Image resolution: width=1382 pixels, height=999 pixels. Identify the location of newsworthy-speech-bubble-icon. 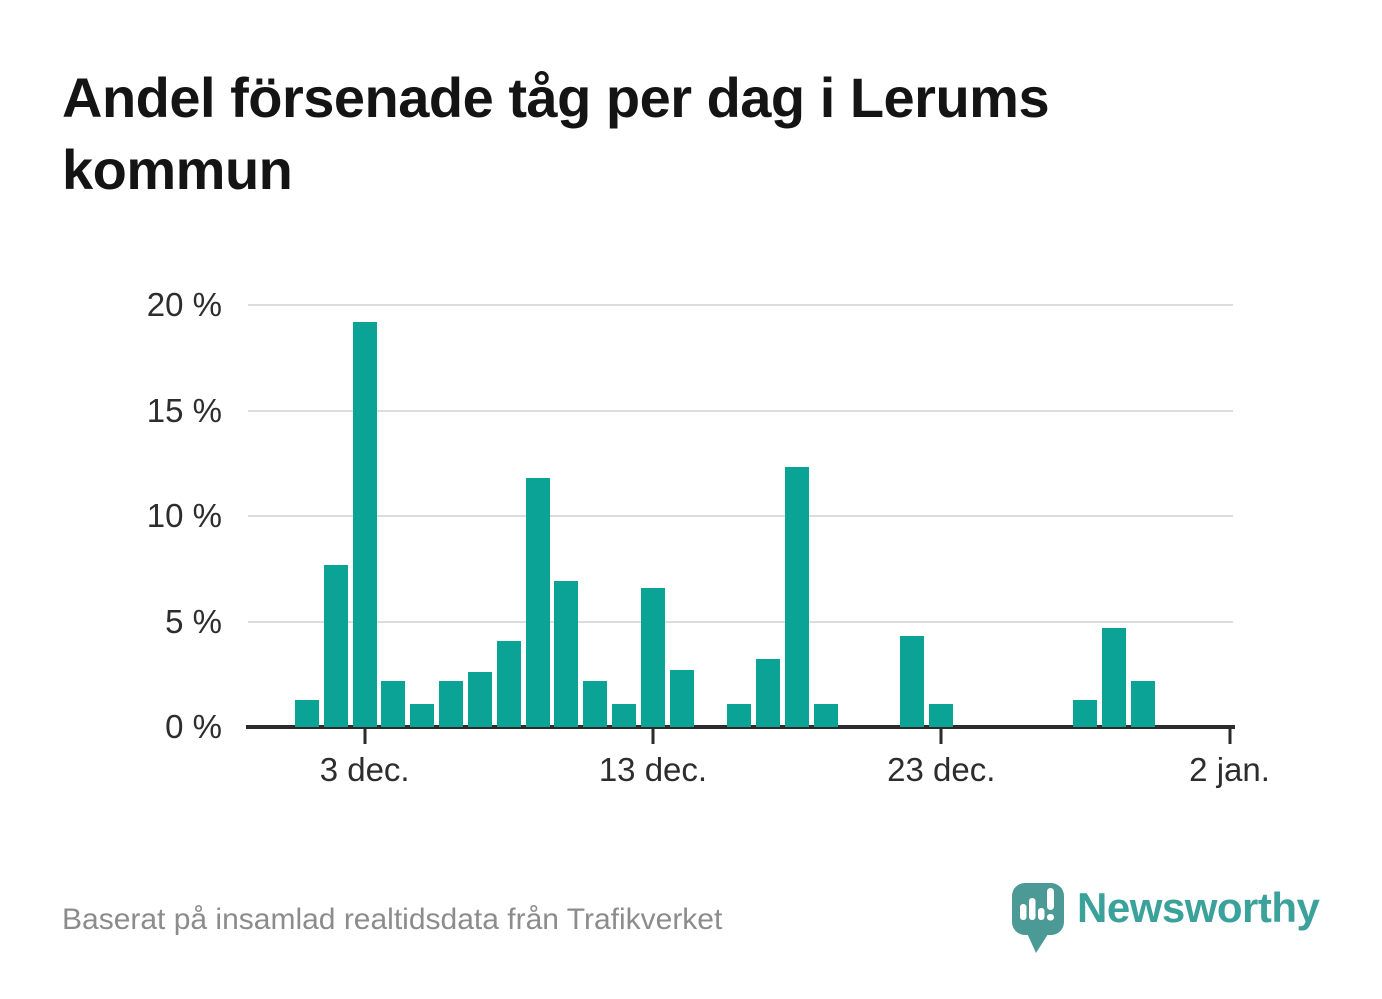
(1038, 918).